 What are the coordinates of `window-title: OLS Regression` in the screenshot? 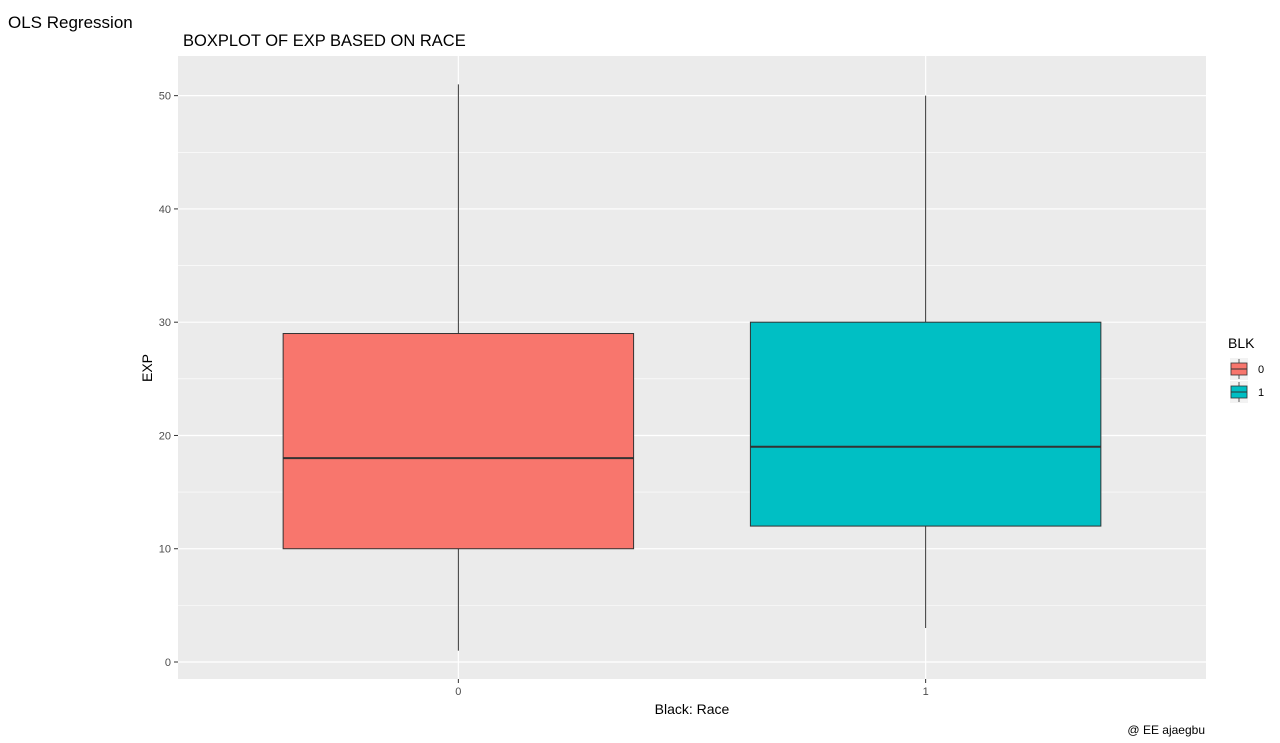 It's located at (70, 22).